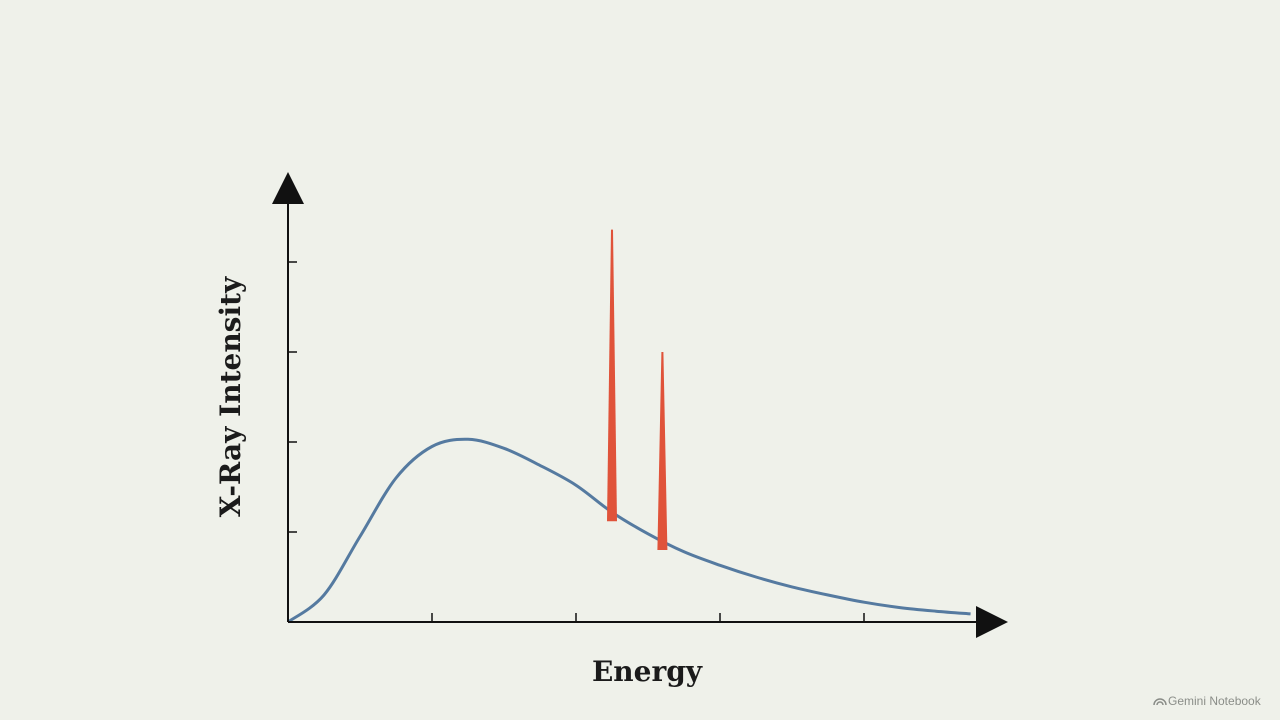 This screenshot has width=1280, height=720. I want to click on x-axis-arrow, so click(992, 622).